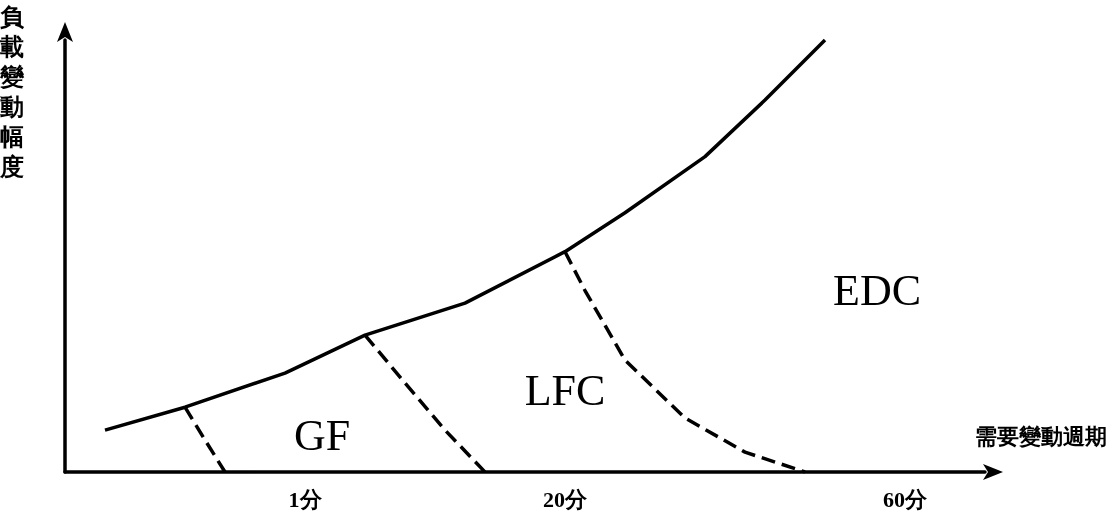 The width and height of the screenshot is (1115, 532). What do you see at coordinates (877, 290) in the screenshot?
I see `annotation: EDC` at bounding box center [877, 290].